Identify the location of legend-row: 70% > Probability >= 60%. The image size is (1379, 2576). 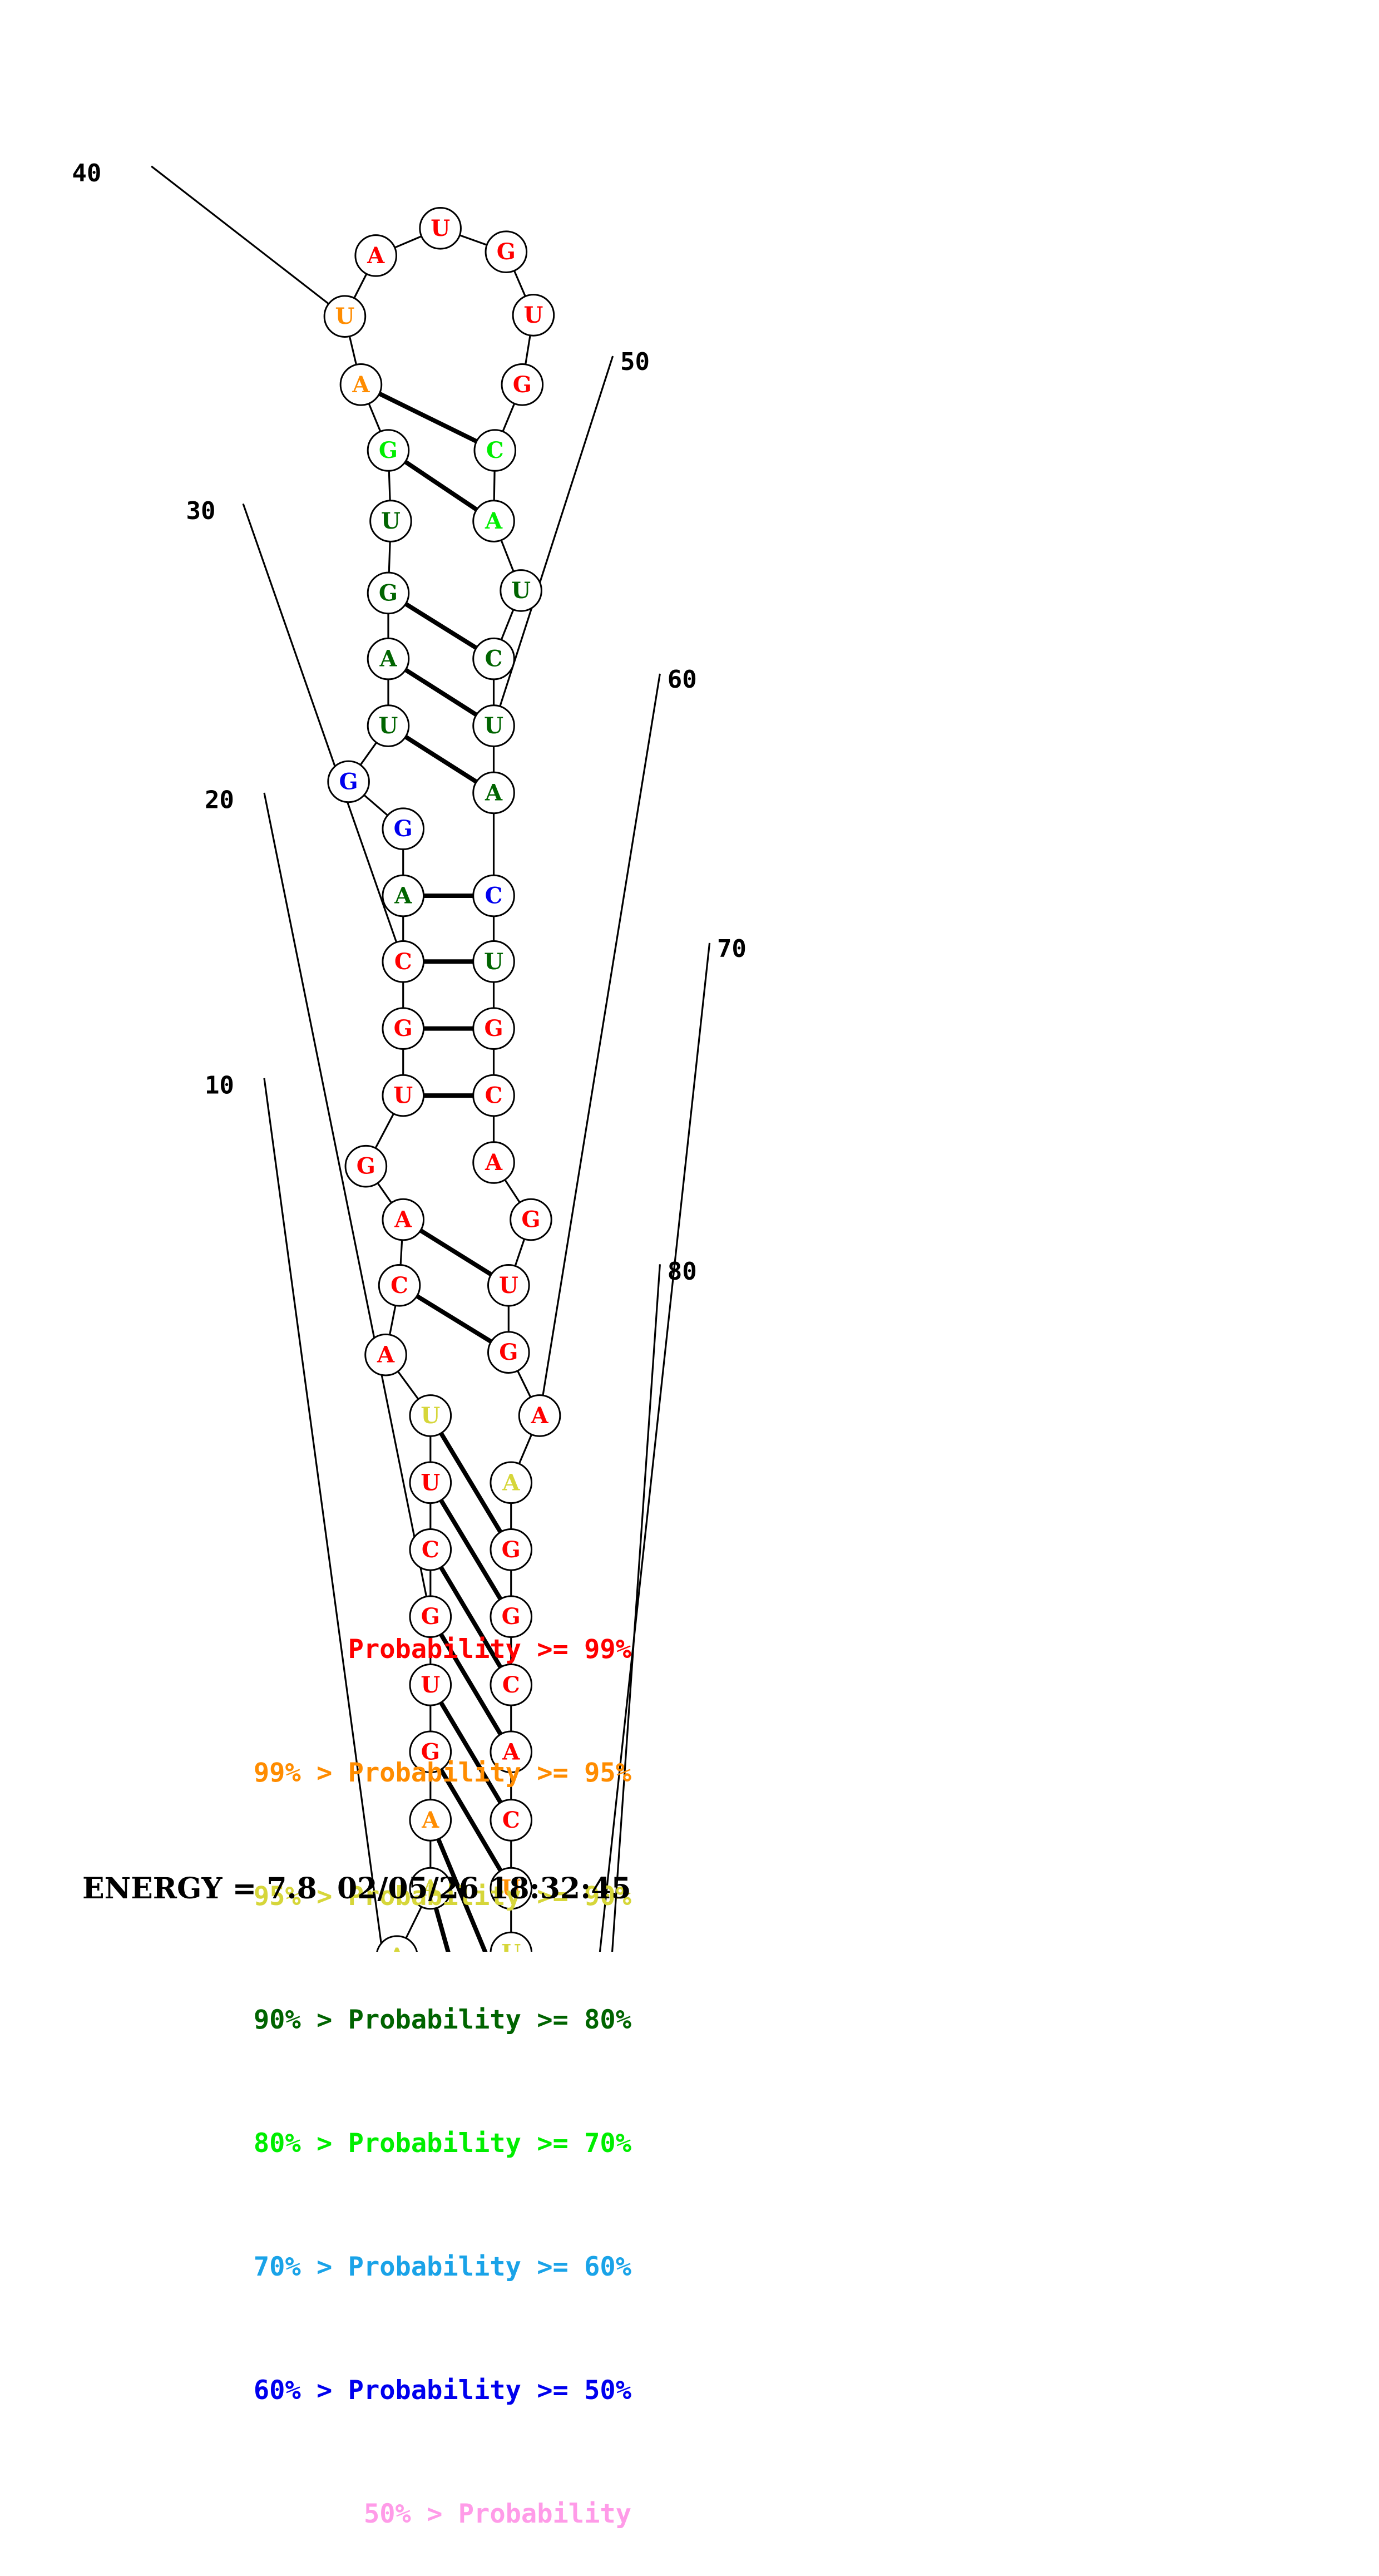
(442, 2267).